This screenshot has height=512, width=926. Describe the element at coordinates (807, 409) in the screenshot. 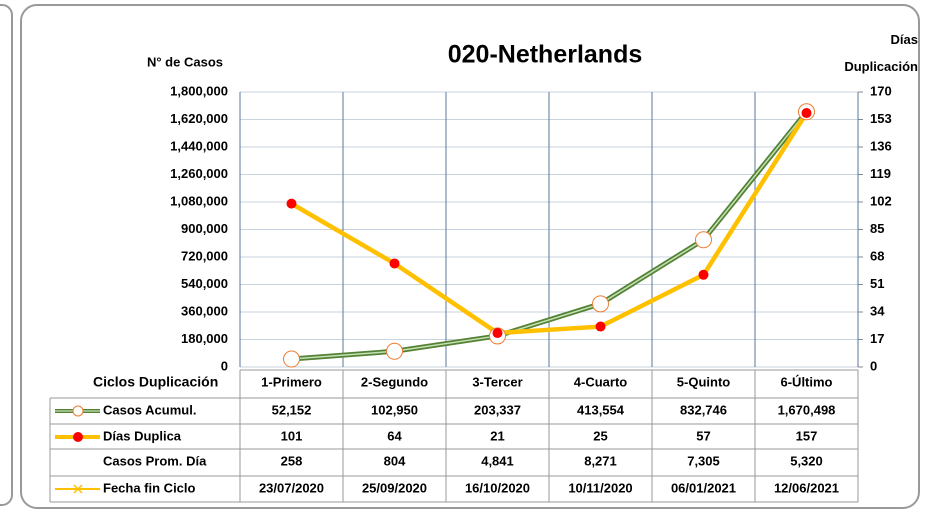

I see `table-value: 1,670,498` at that location.